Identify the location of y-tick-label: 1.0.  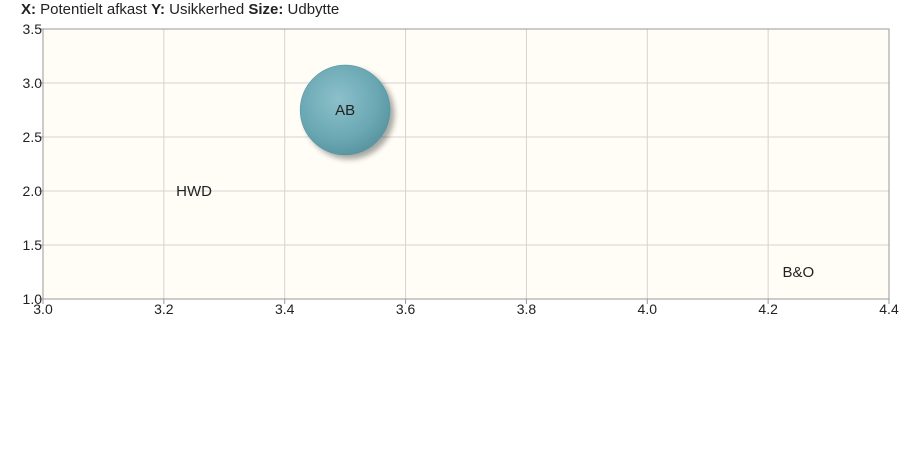
(33, 299).